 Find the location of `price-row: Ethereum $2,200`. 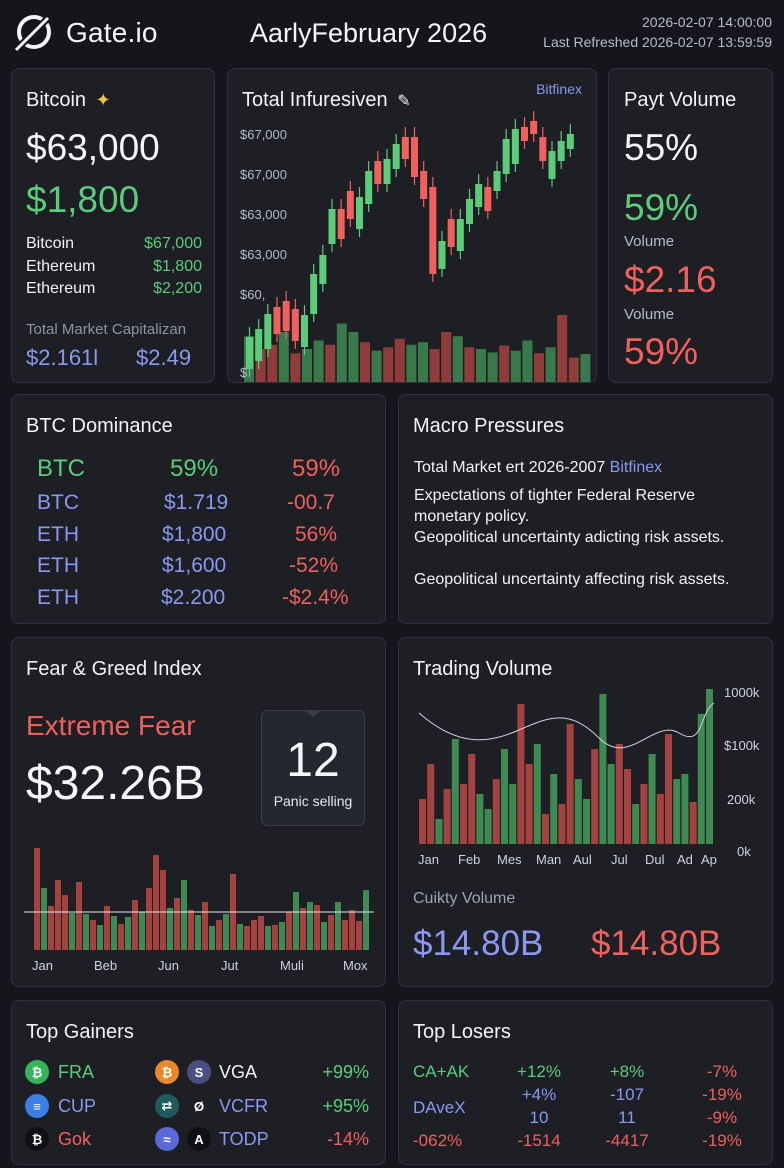

price-row: Ethereum $2,200 is located at coordinates (114, 289).